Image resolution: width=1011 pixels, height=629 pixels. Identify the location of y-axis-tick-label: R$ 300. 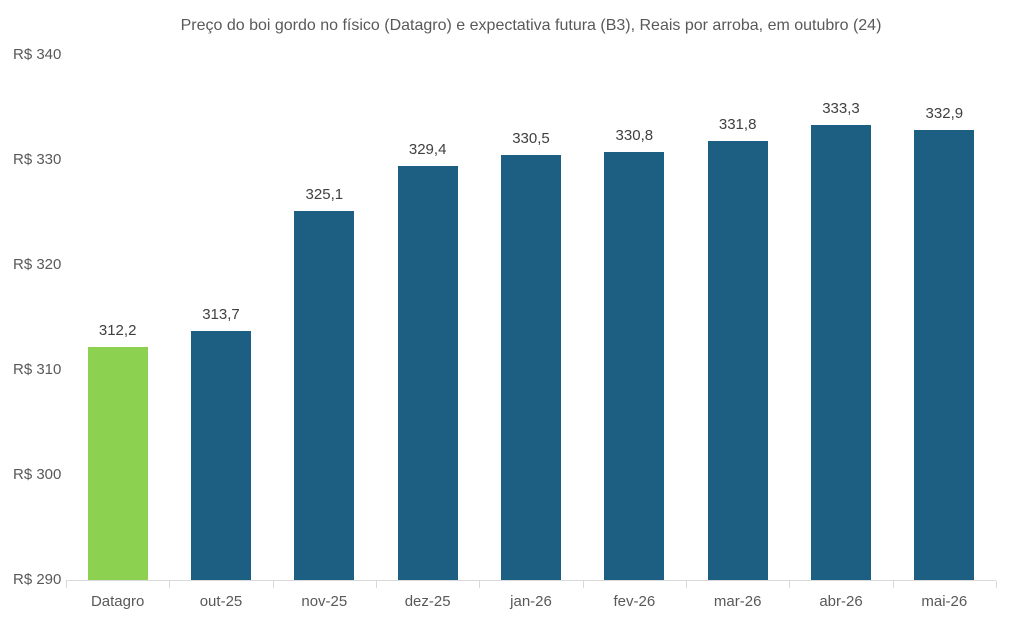
(37, 474).